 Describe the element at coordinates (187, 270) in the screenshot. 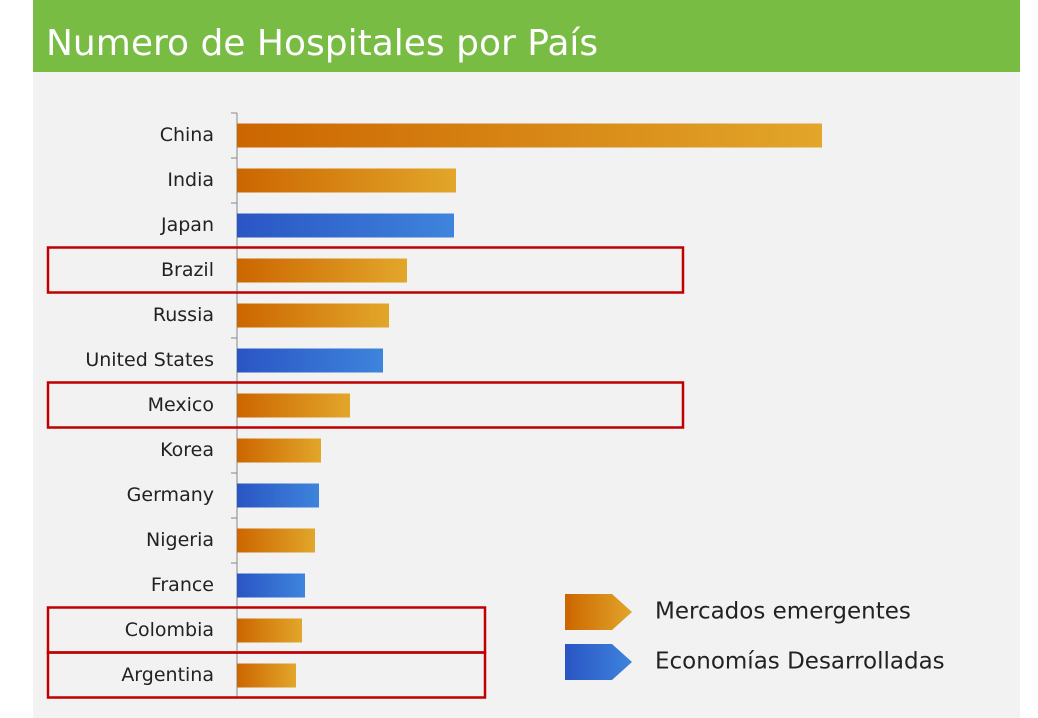

I see `category-label: Brazil` at that location.